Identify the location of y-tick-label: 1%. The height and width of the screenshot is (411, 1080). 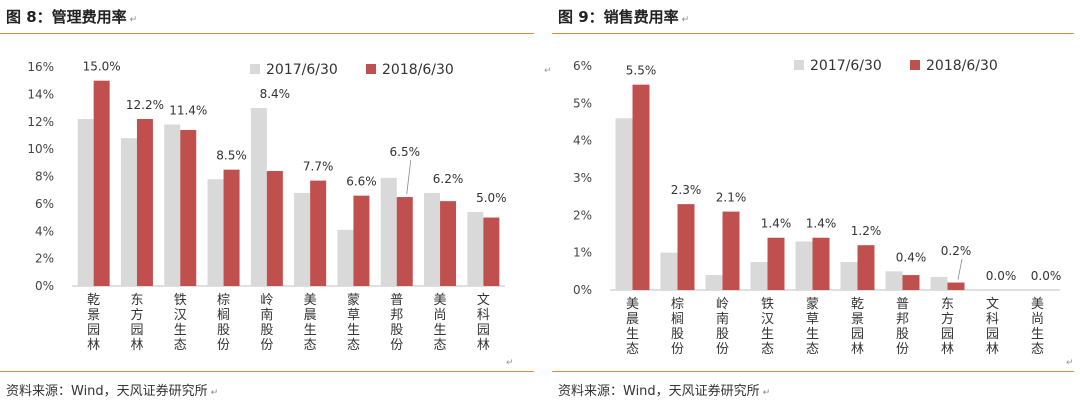
(582, 253).